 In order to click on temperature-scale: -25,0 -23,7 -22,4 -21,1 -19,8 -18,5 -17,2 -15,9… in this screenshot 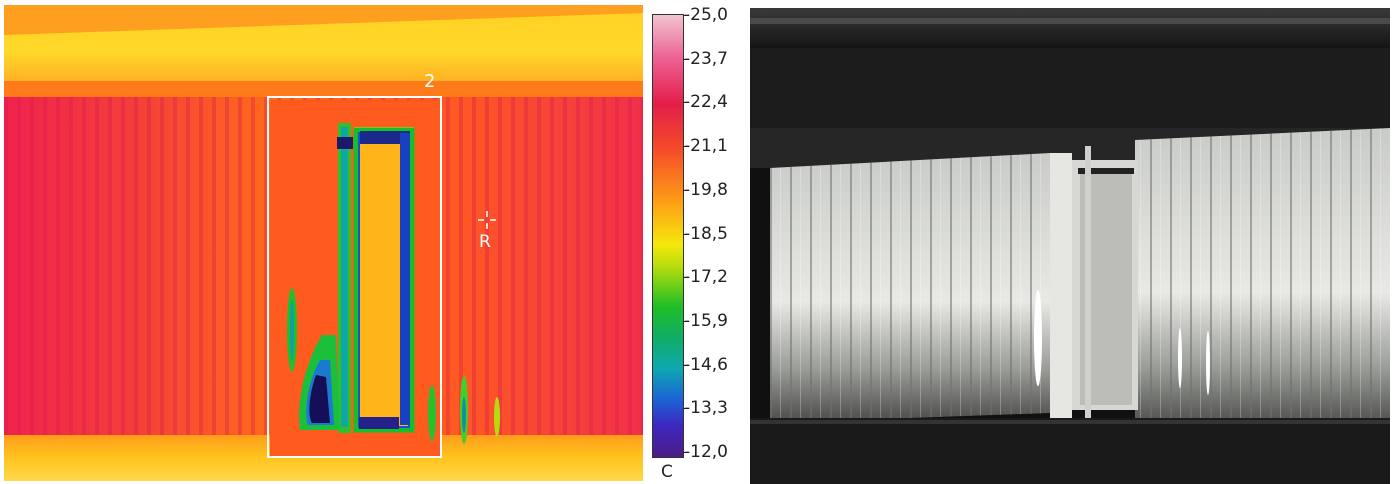, I will do `click(698, 244)`.